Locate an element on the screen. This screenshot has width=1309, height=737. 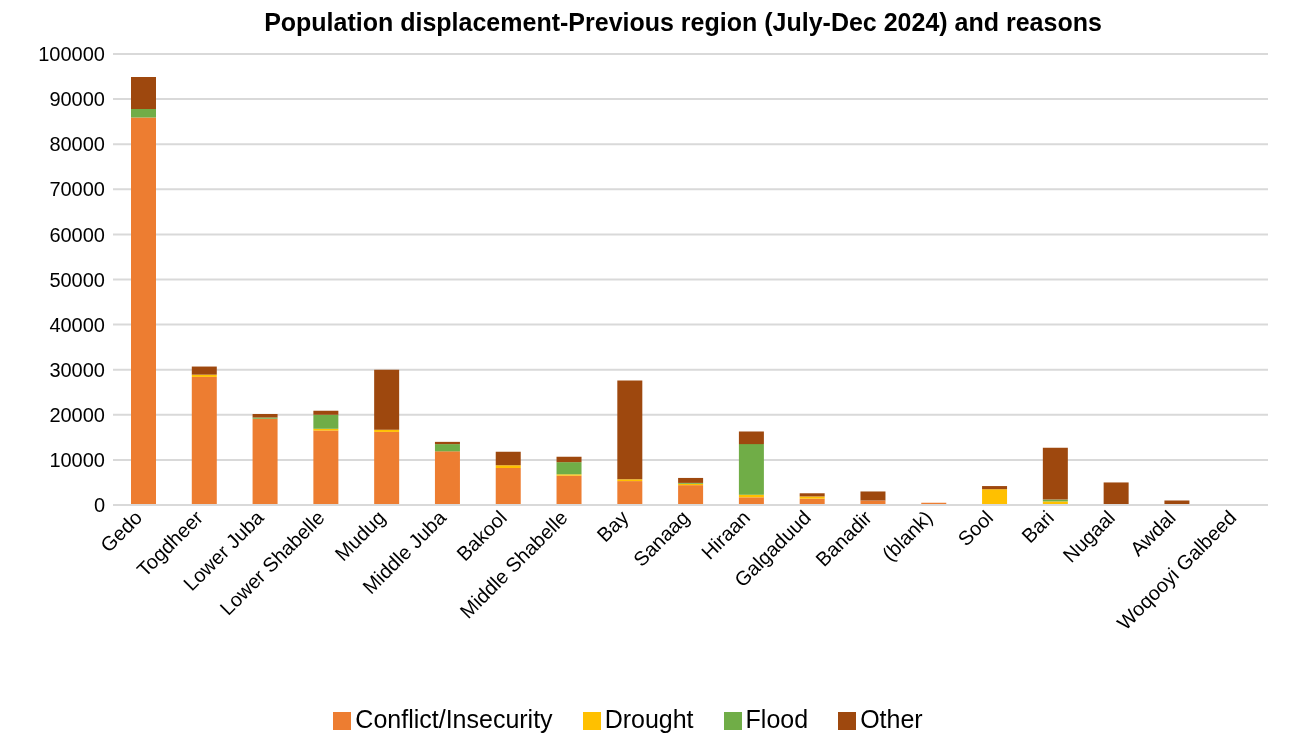
legend-label: Conflict/Insecurity is located at coordinates (454, 719).